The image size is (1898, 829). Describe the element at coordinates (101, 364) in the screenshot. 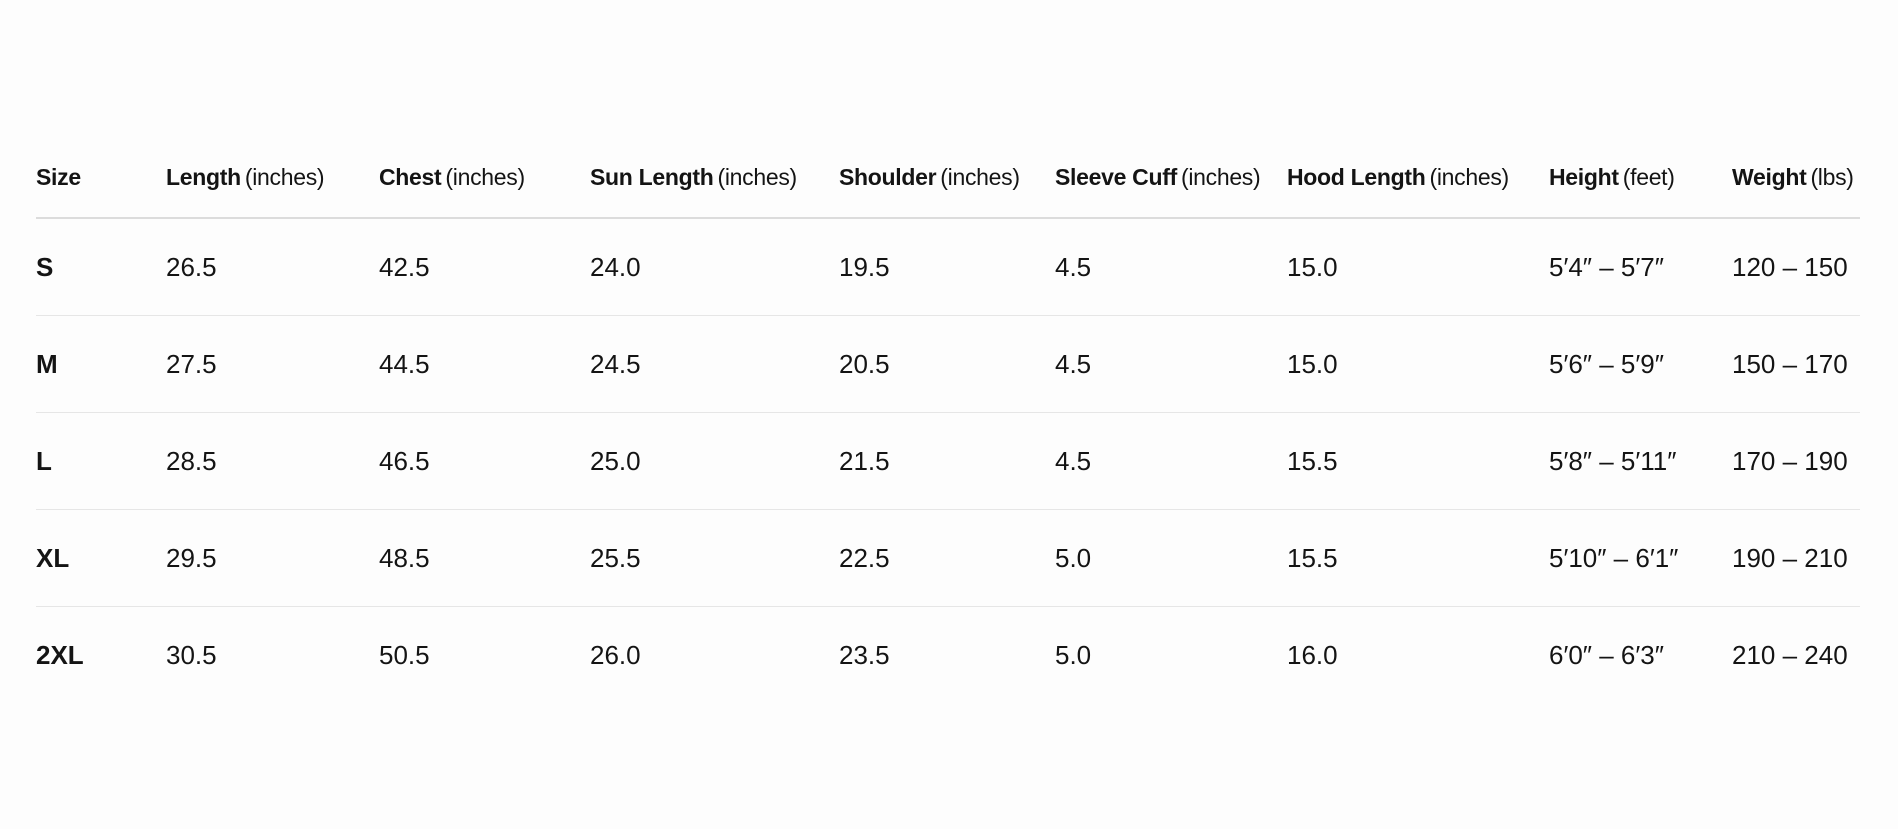

I see `size-cell: M` at that location.